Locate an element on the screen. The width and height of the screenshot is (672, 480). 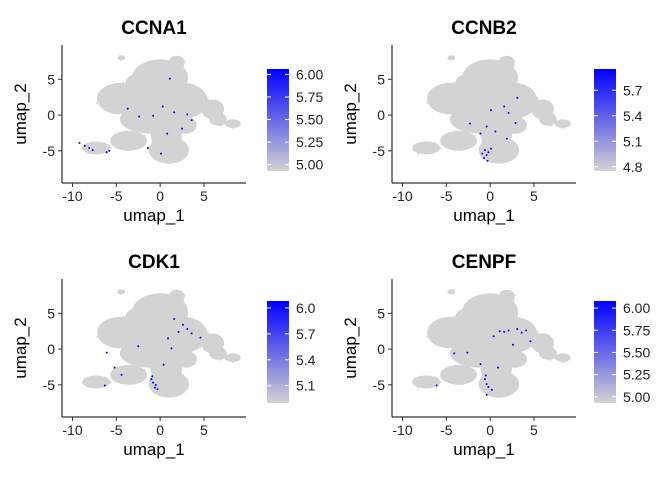
color-legend: 4.8 5.1 5.4 5.7 is located at coordinates (618, 122).